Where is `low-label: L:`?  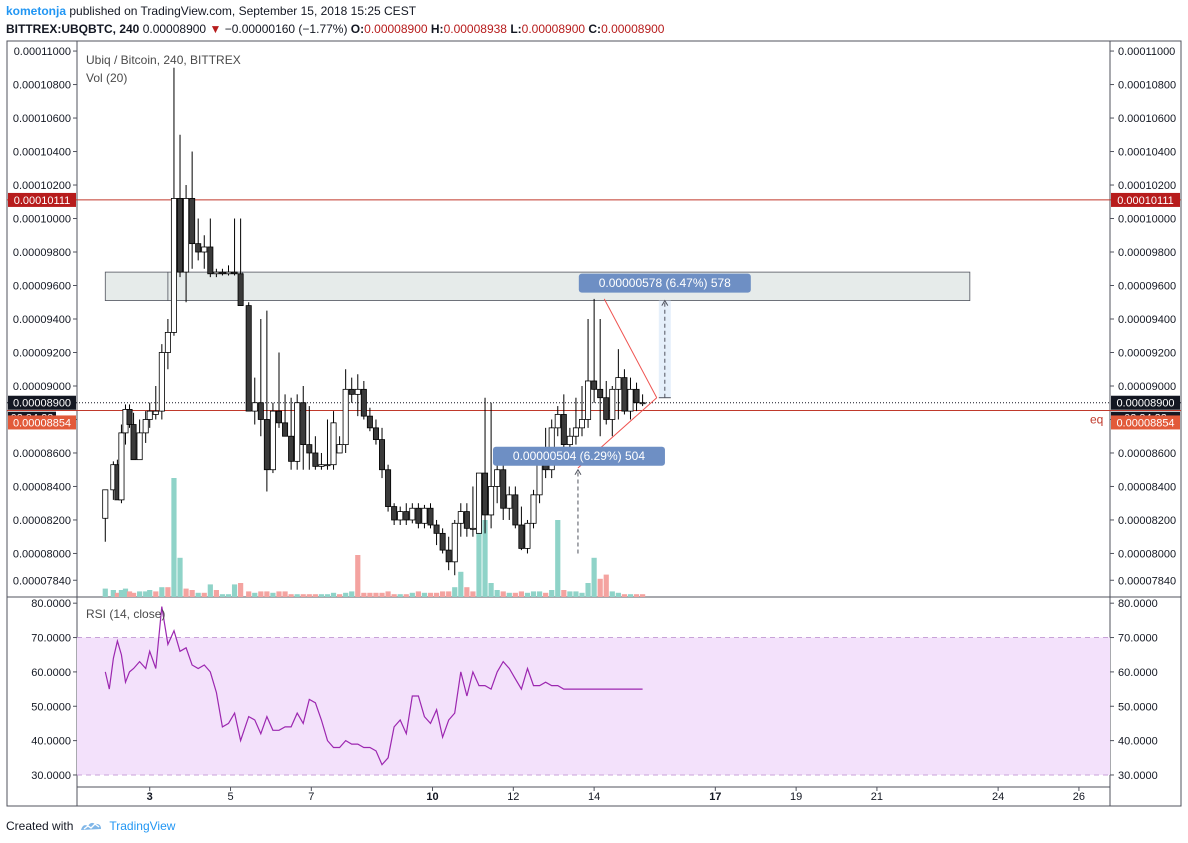 low-label: L: is located at coordinates (516, 29).